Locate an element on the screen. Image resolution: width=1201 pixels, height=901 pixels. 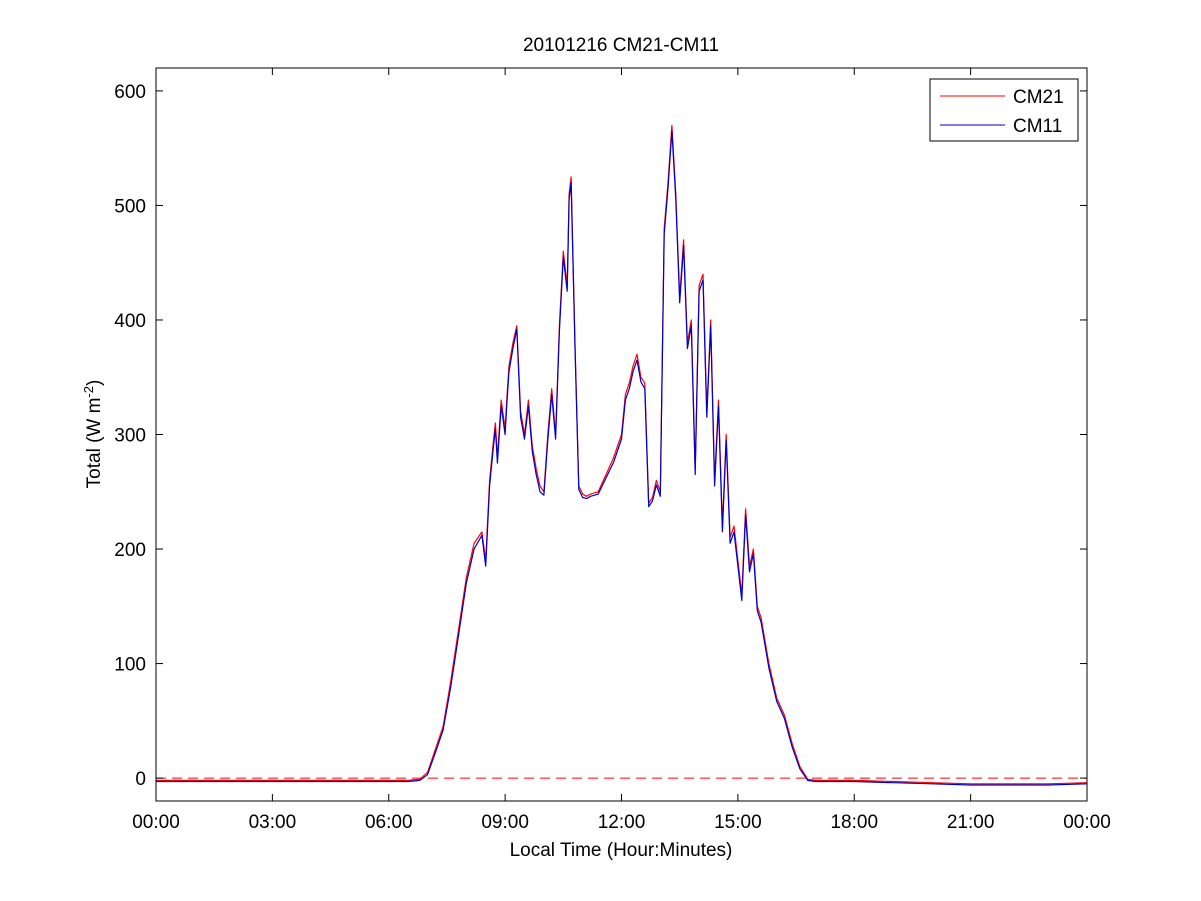
y-axis-label-superscript: -2 is located at coordinates (88, 392).